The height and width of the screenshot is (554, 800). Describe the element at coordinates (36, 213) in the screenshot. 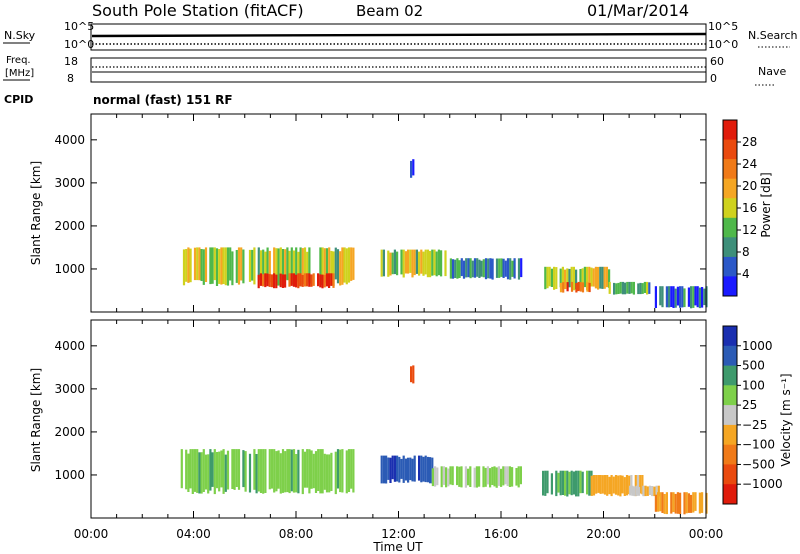

I see `power-ylabel: Slant Range [km]` at that location.